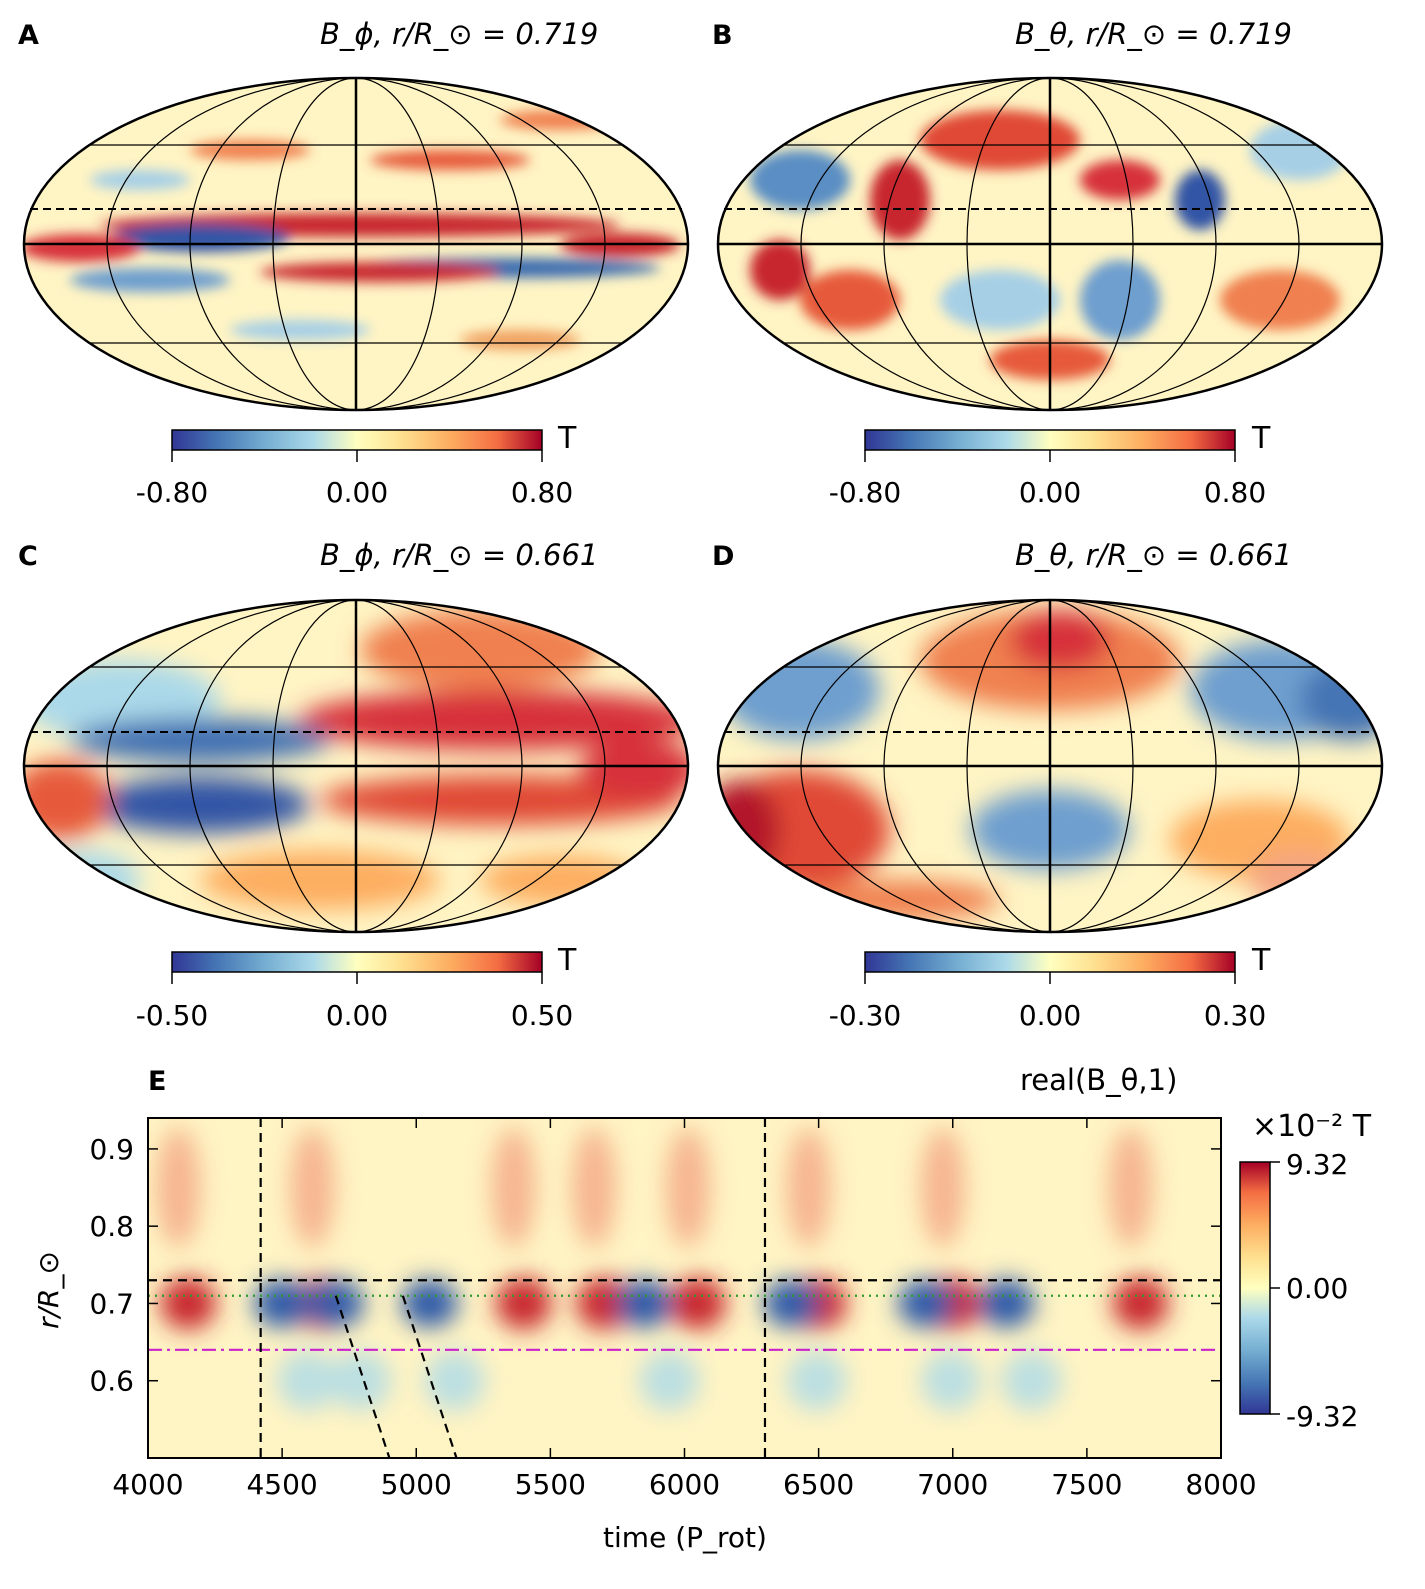  What do you see at coordinates (818, 1484) in the screenshot?
I see `x-tick-label-5: 6500` at bounding box center [818, 1484].